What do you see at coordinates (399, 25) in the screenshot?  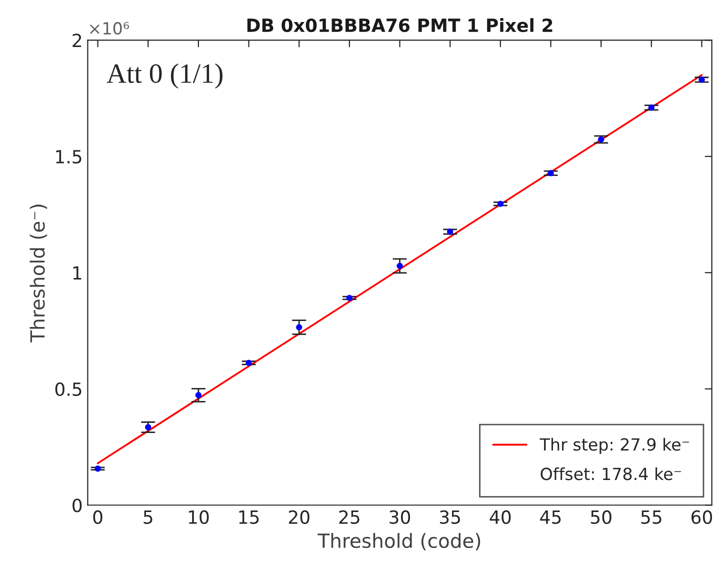 I see `chart-title: DB 0x01BBBA76 PMT 1 Pixel 2` at bounding box center [399, 25].